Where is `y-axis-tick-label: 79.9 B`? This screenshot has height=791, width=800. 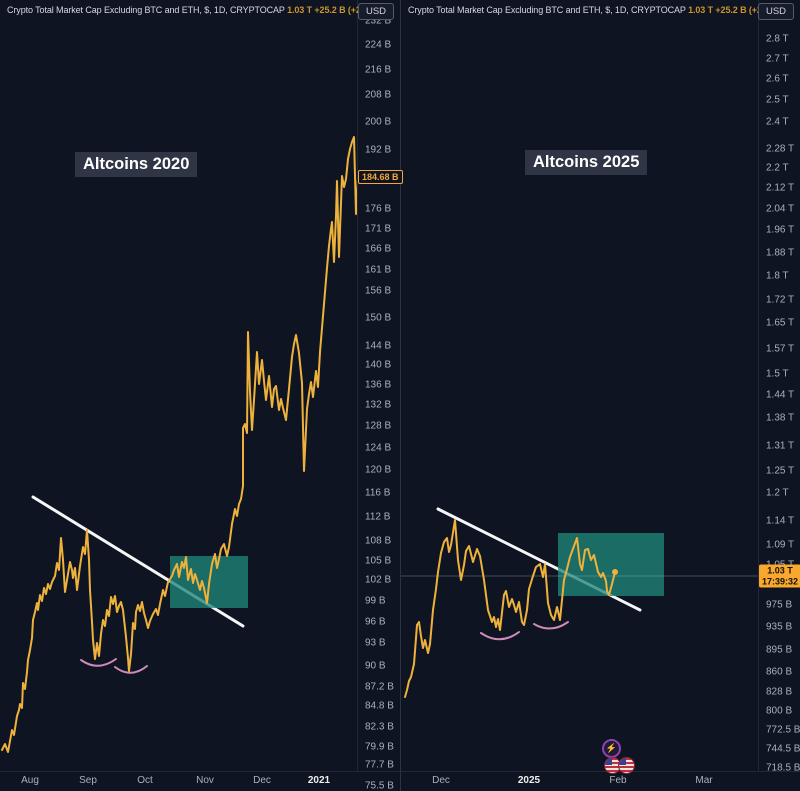
y-axis-tick-label: 79.9 B is located at coordinates (379, 747).